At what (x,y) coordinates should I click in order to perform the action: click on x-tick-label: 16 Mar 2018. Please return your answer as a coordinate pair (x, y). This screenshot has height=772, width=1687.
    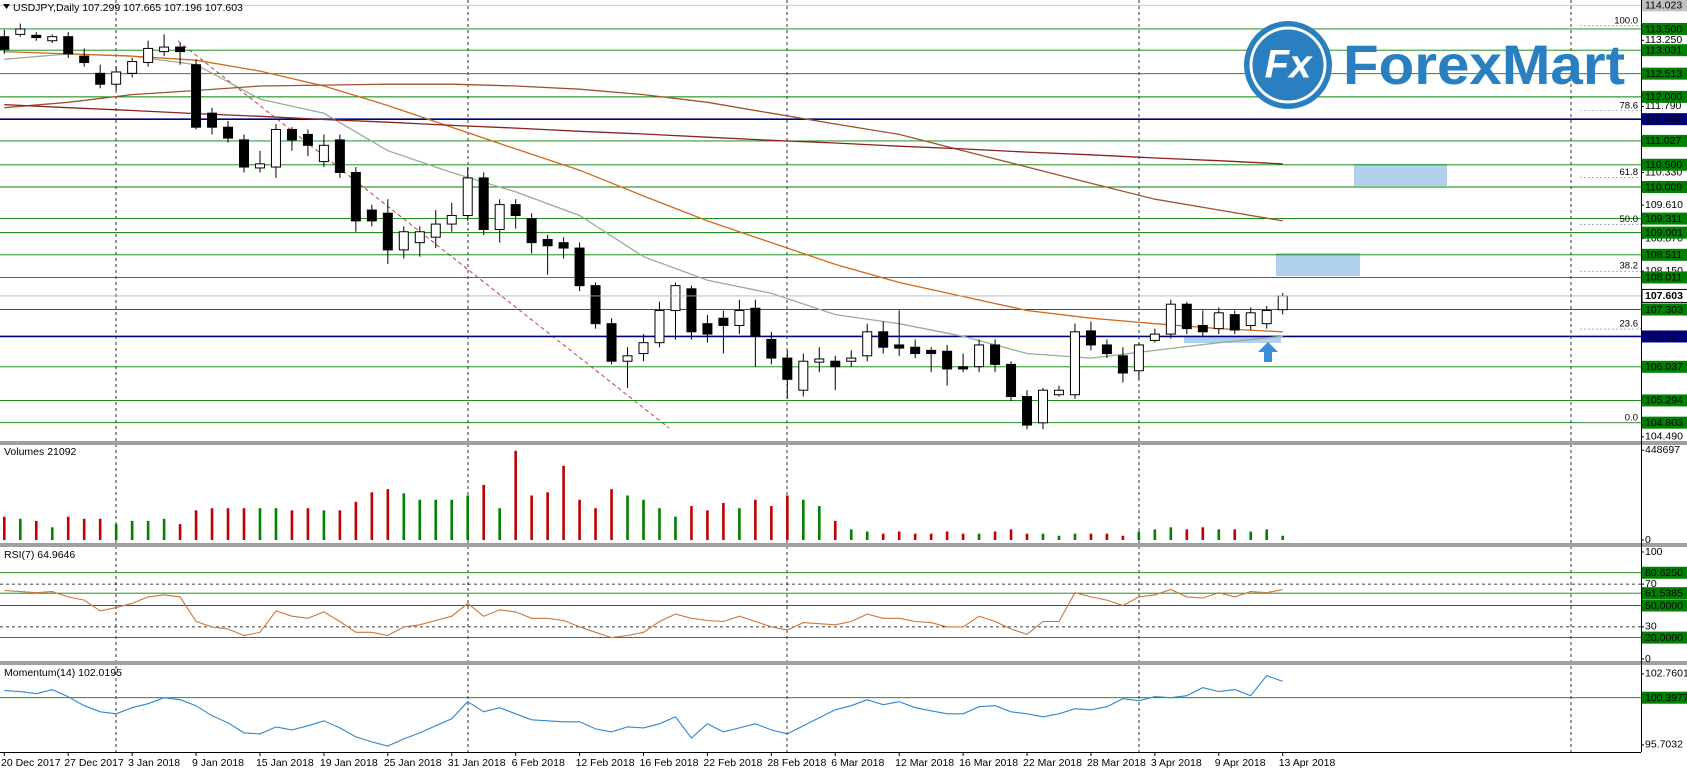
    Looking at the image, I should click on (988, 763).